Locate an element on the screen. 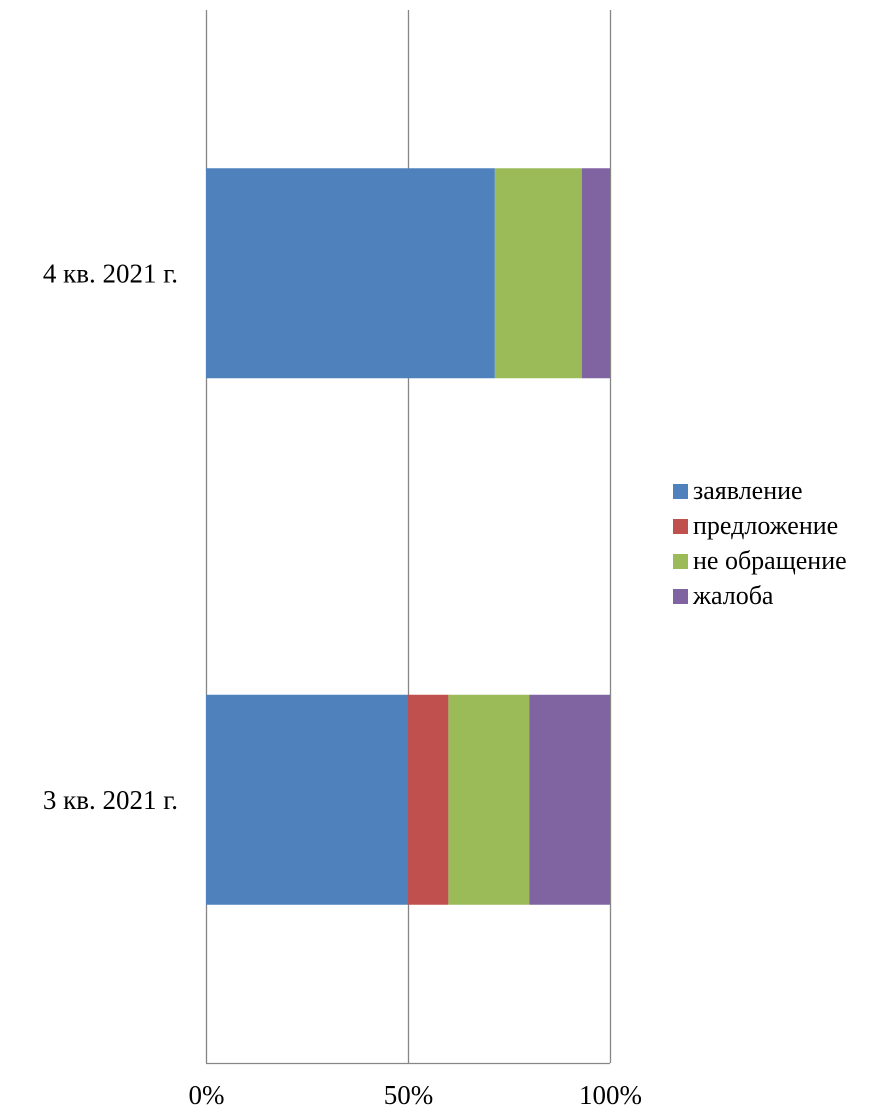 The width and height of the screenshot is (890, 1113). legend-label: жалоба is located at coordinates (733, 595).